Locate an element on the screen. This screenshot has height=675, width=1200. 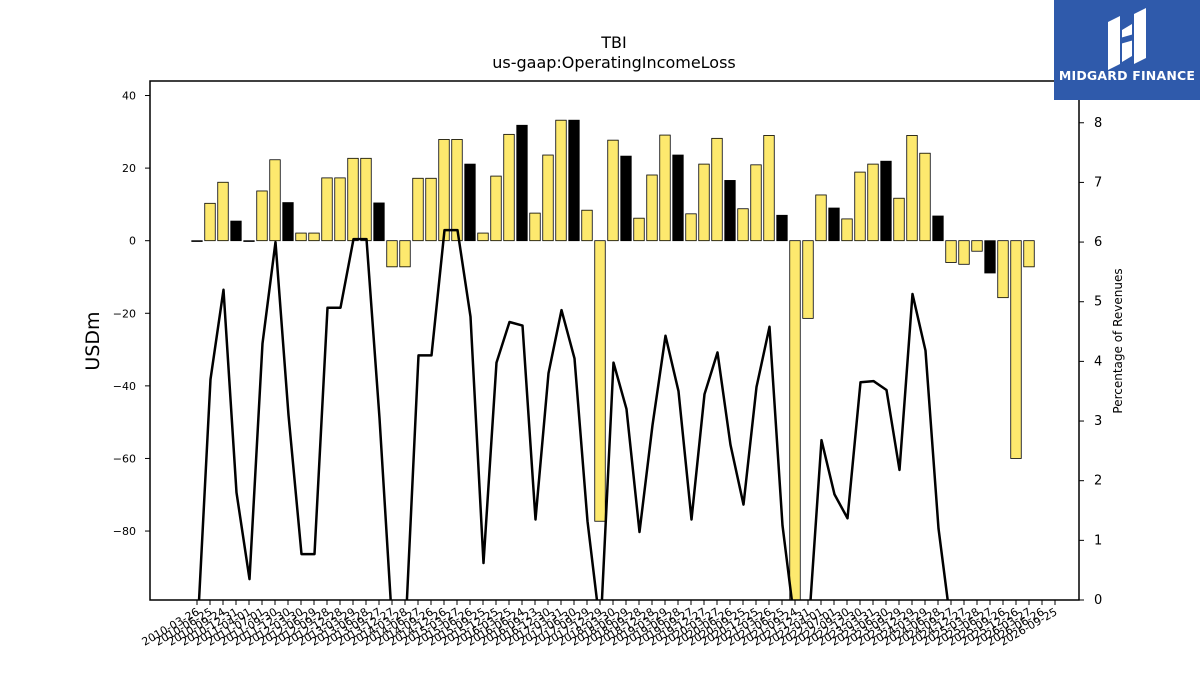
y2-tick-label: 8 is located at coordinates (1098, 123).